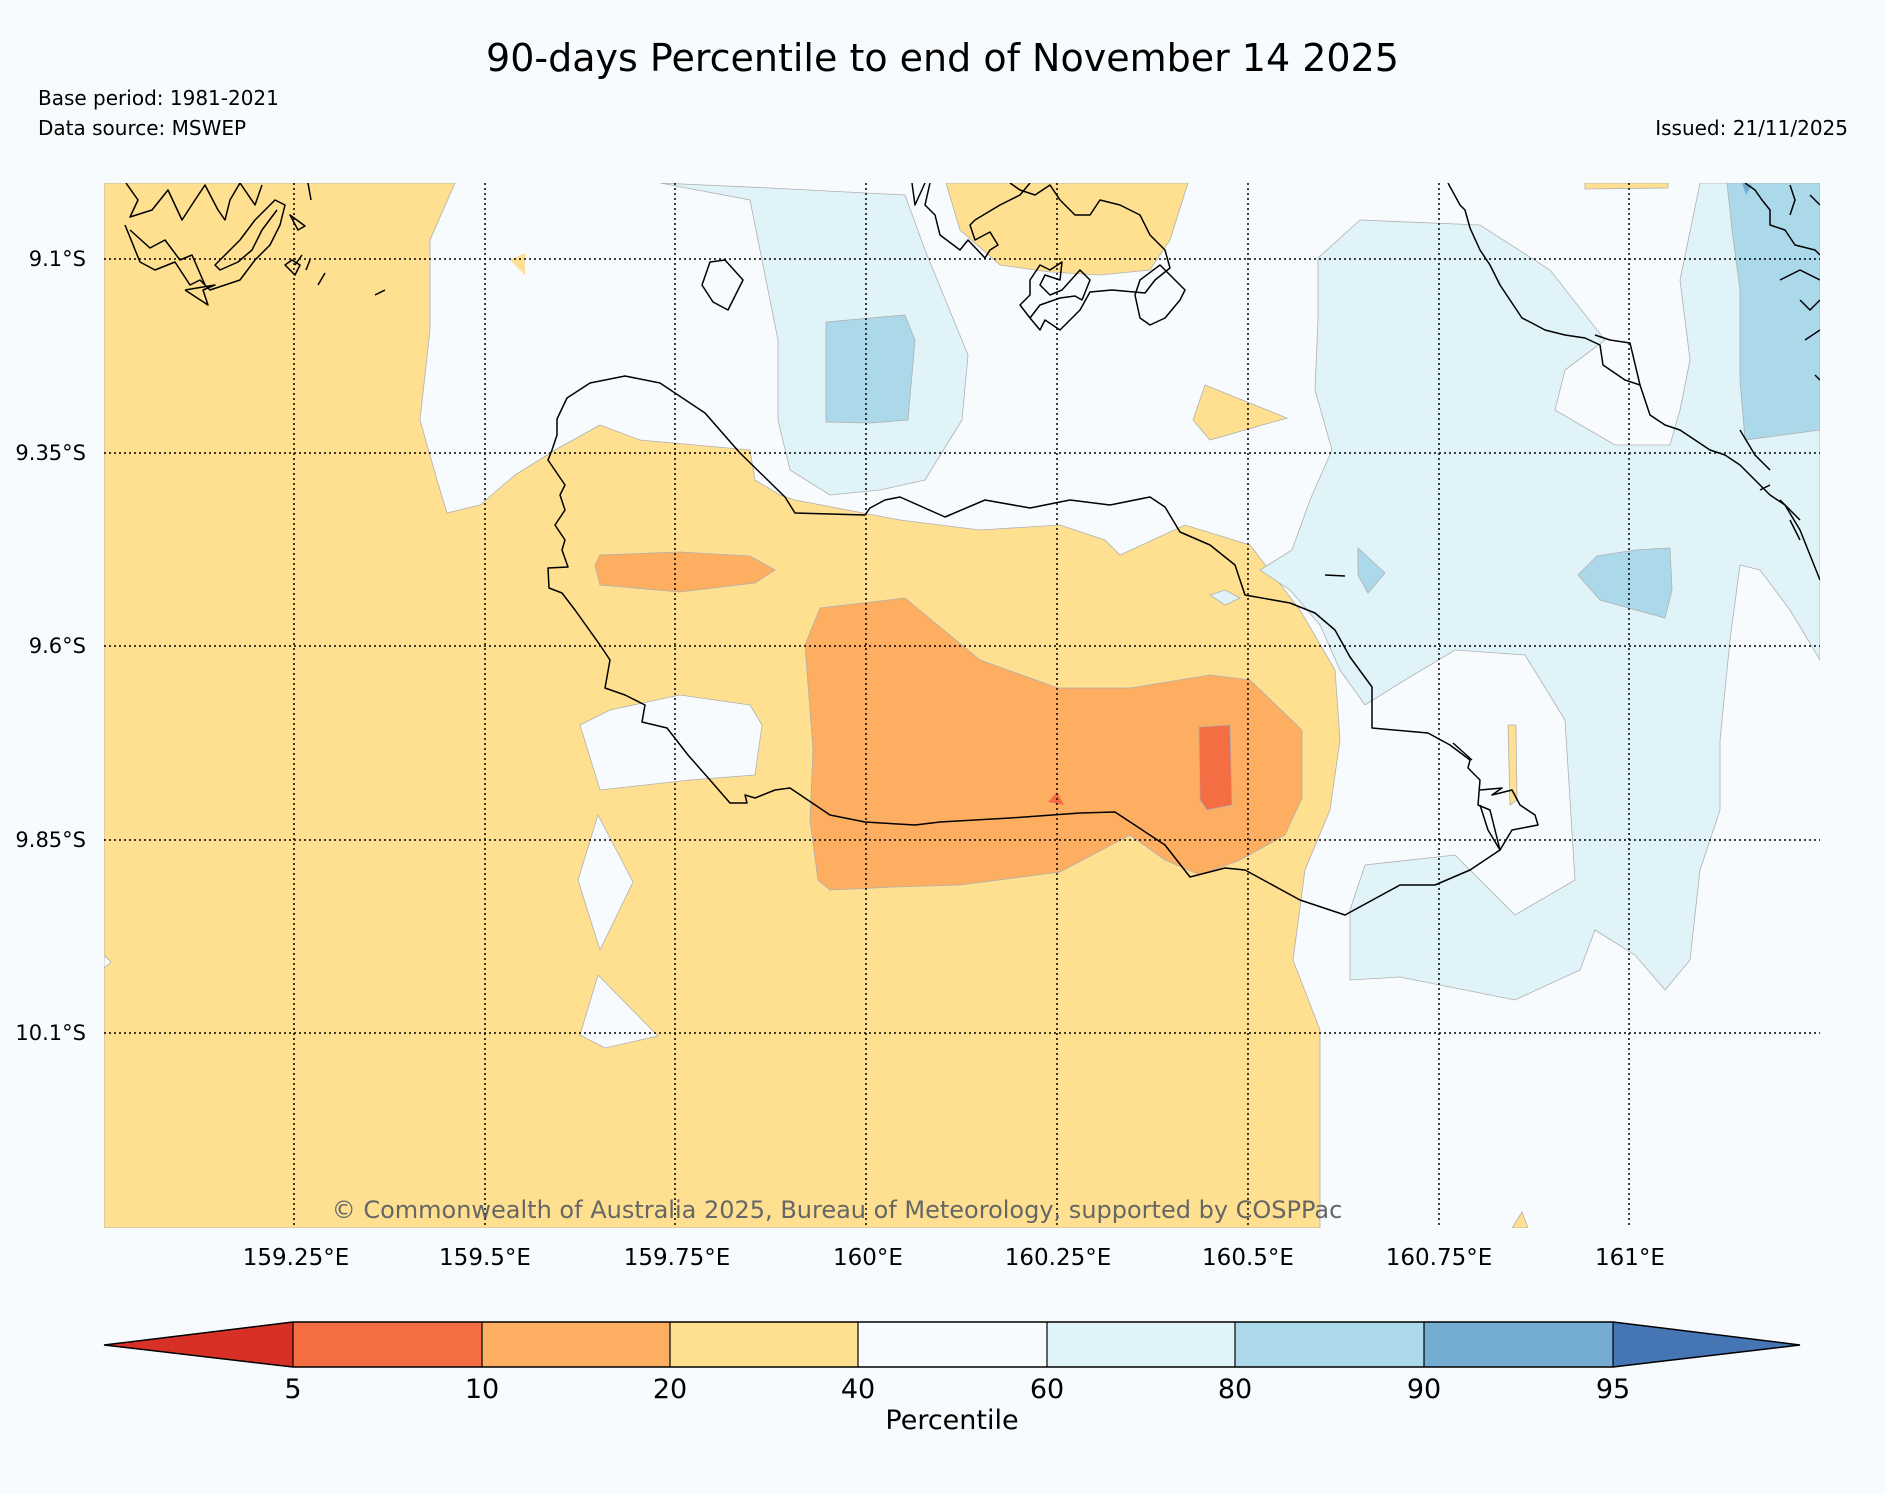  What do you see at coordinates (1751, 128) in the screenshot?
I see `issued-date-text: Issued: 21/11/2025` at bounding box center [1751, 128].